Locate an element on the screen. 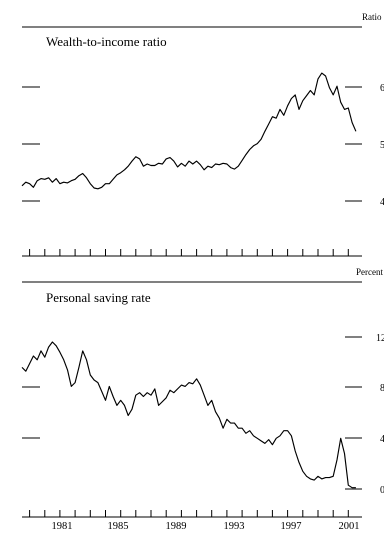  panel2-ytick-label-0: 0 is located at coordinates (382, 490).